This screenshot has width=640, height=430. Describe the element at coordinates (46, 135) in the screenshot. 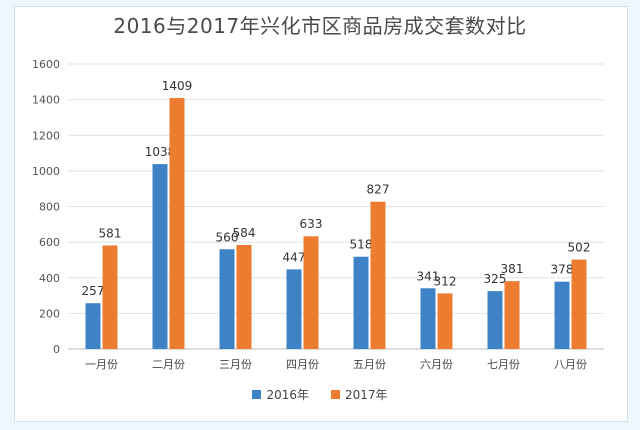

I see `y-tick-label: 1200` at that location.